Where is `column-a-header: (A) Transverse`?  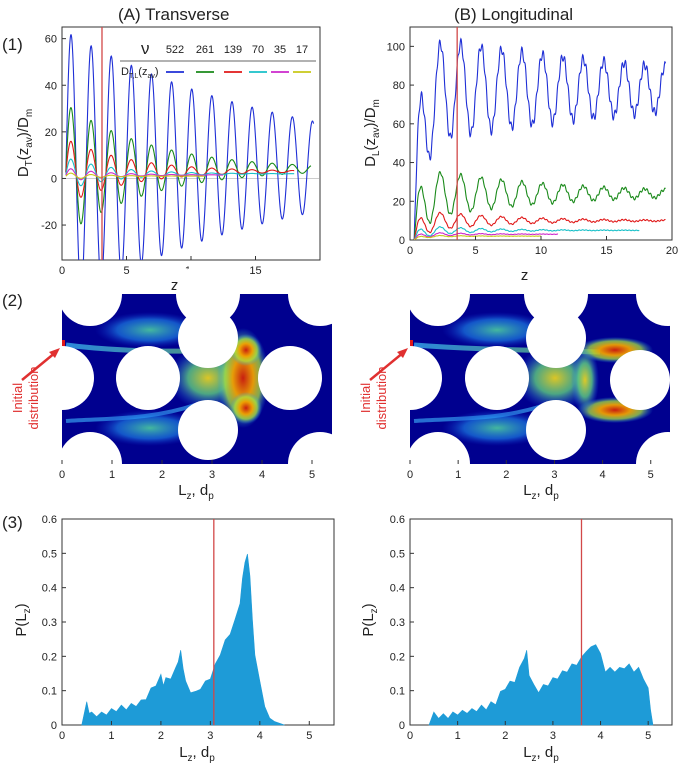
column-a-header: (A) Transverse is located at coordinates (173, 14).